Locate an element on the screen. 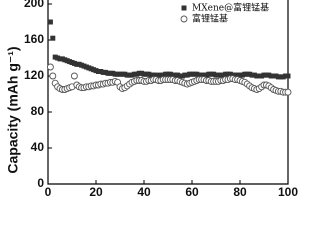 The height and width of the screenshot is (240, 320). x-tick-label: 20 is located at coordinates (96, 192).